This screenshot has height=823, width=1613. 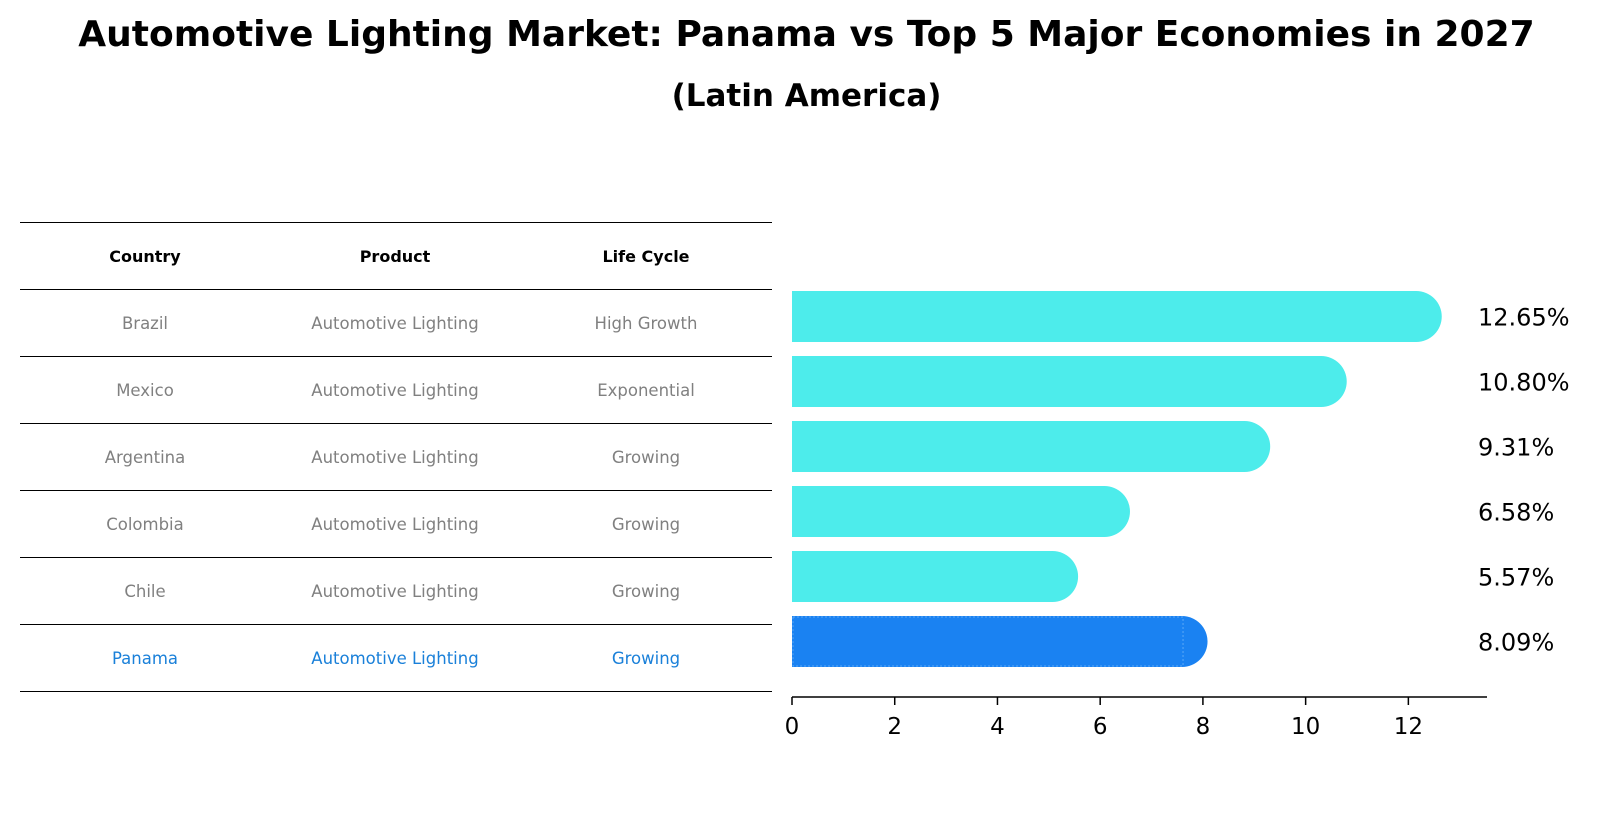 I want to click on data-label: 6.58%, so click(x=1516, y=513).